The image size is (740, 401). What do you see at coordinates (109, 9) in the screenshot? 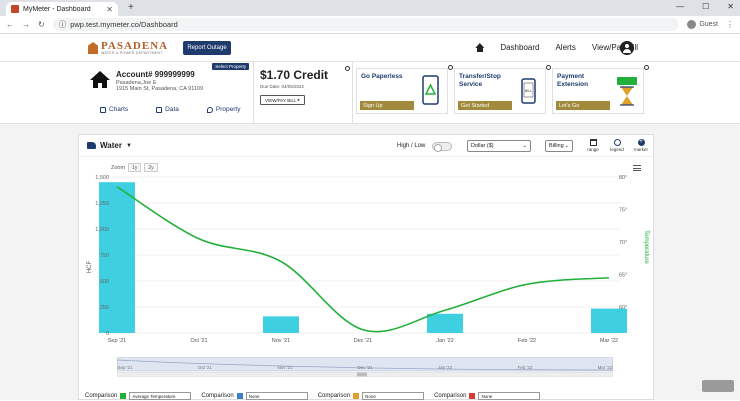
I see `close-tab-icon: ✕` at bounding box center [109, 9].